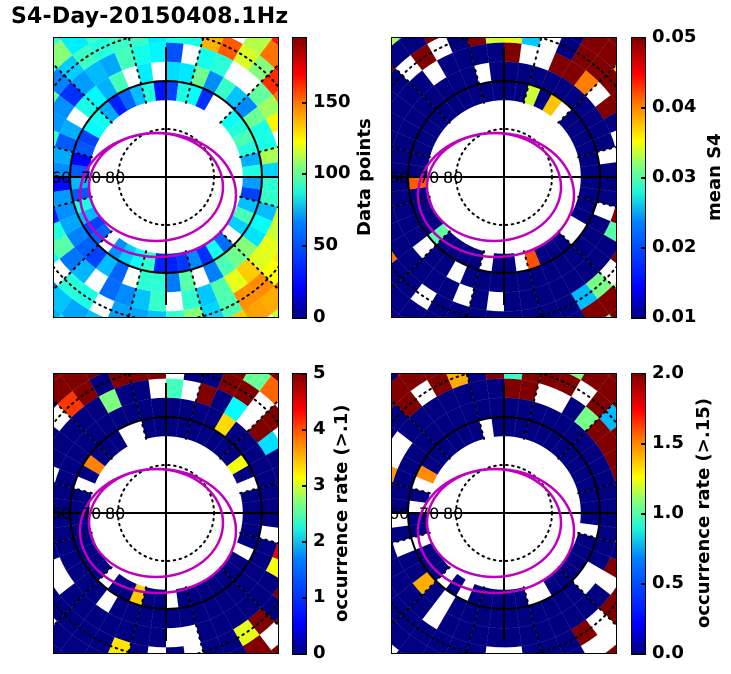  What do you see at coordinates (674, 106) in the screenshot?
I see `colorbar-tick-label: 0.04` at bounding box center [674, 106].